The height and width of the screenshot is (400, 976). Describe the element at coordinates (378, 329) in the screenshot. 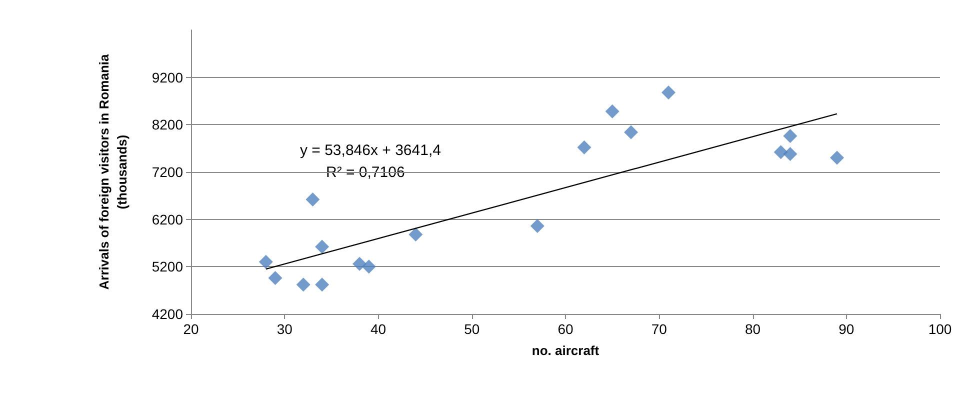

I see `x-tick-label: 40` at that location.